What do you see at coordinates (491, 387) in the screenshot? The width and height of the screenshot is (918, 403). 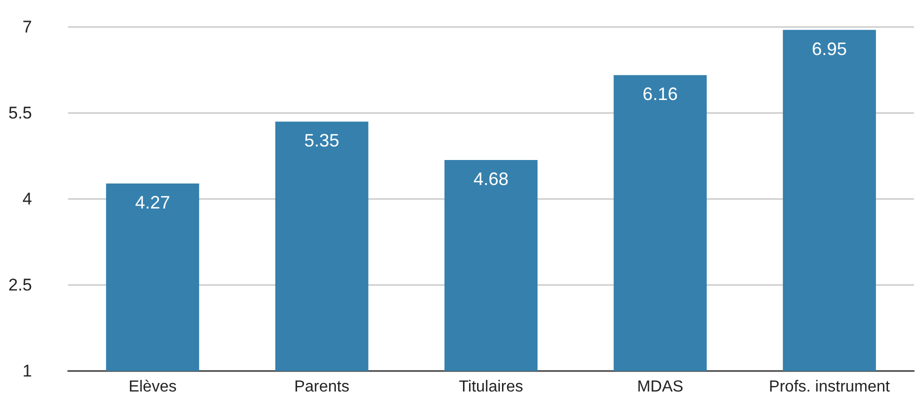 I see `x-tick-label: Titulaires` at bounding box center [491, 387].